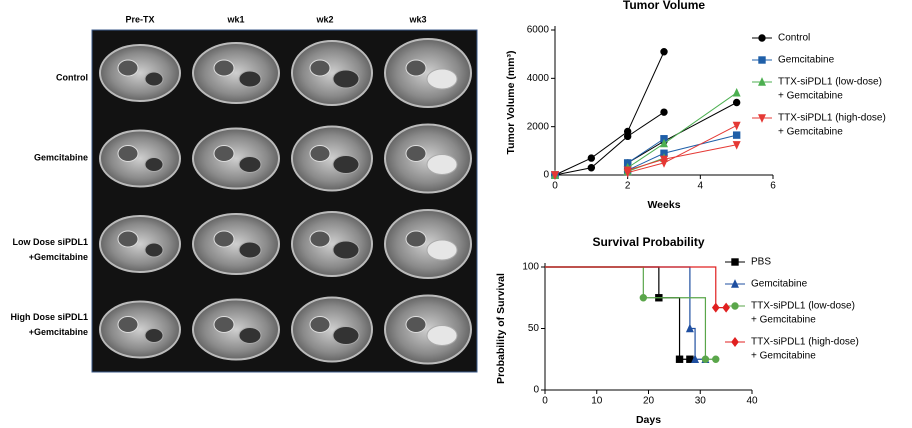 The image size is (912, 428). Describe the element at coordinates (324, 19) in the screenshot. I see `column-label: wk2` at that location.